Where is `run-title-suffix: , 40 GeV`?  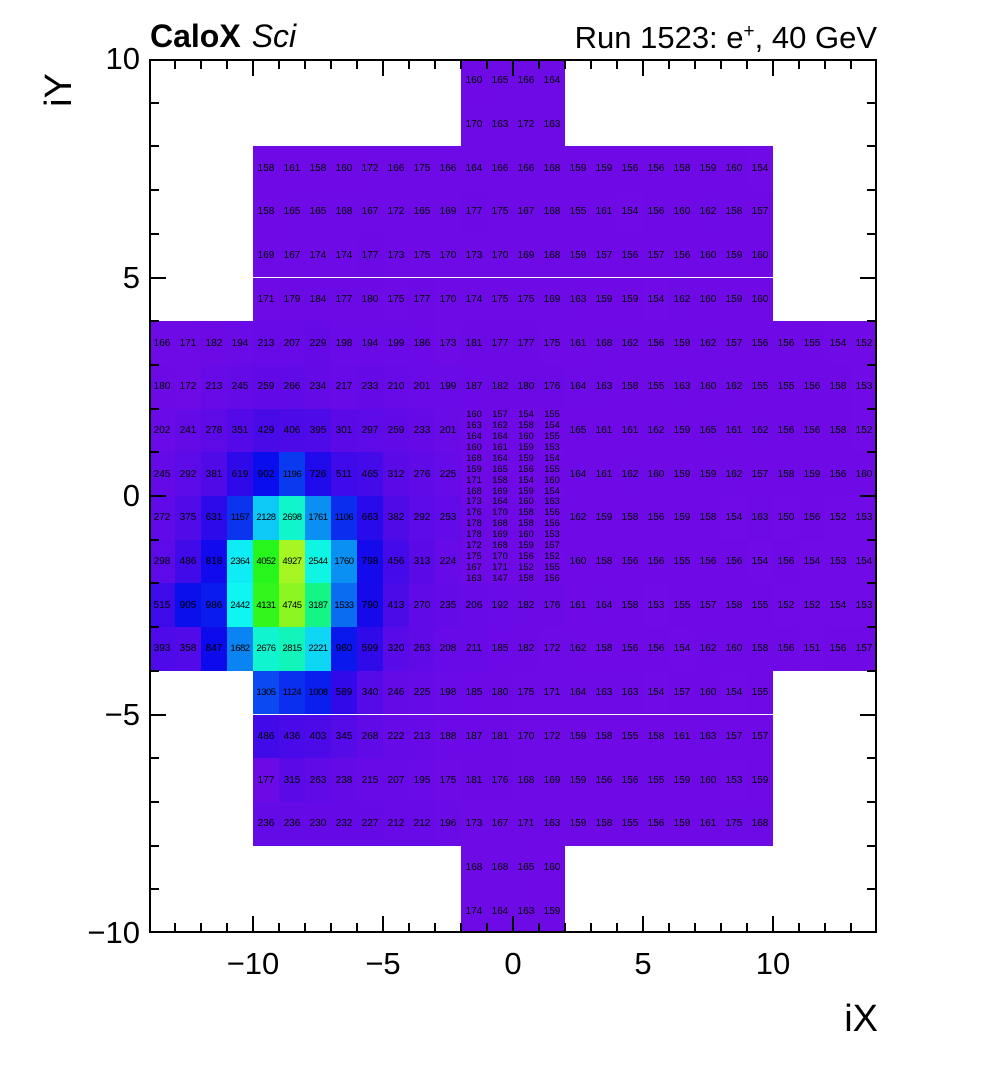 run-title-suffix: , 40 GeV is located at coordinates (815, 37).